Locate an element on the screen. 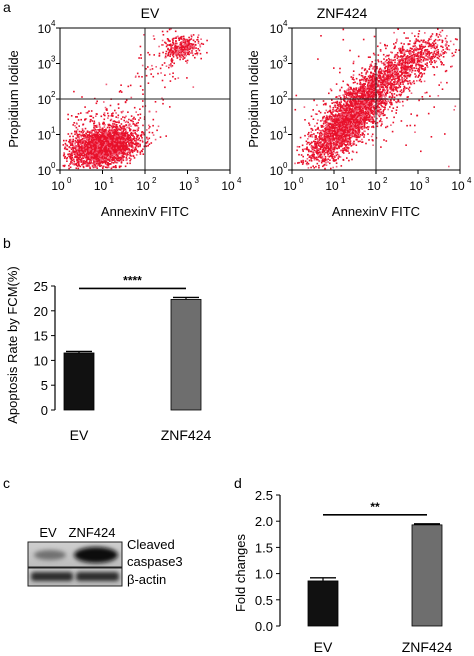  flow-plot-ev-xlabel: AnnexinV FITC is located at coordinates (145, 211).